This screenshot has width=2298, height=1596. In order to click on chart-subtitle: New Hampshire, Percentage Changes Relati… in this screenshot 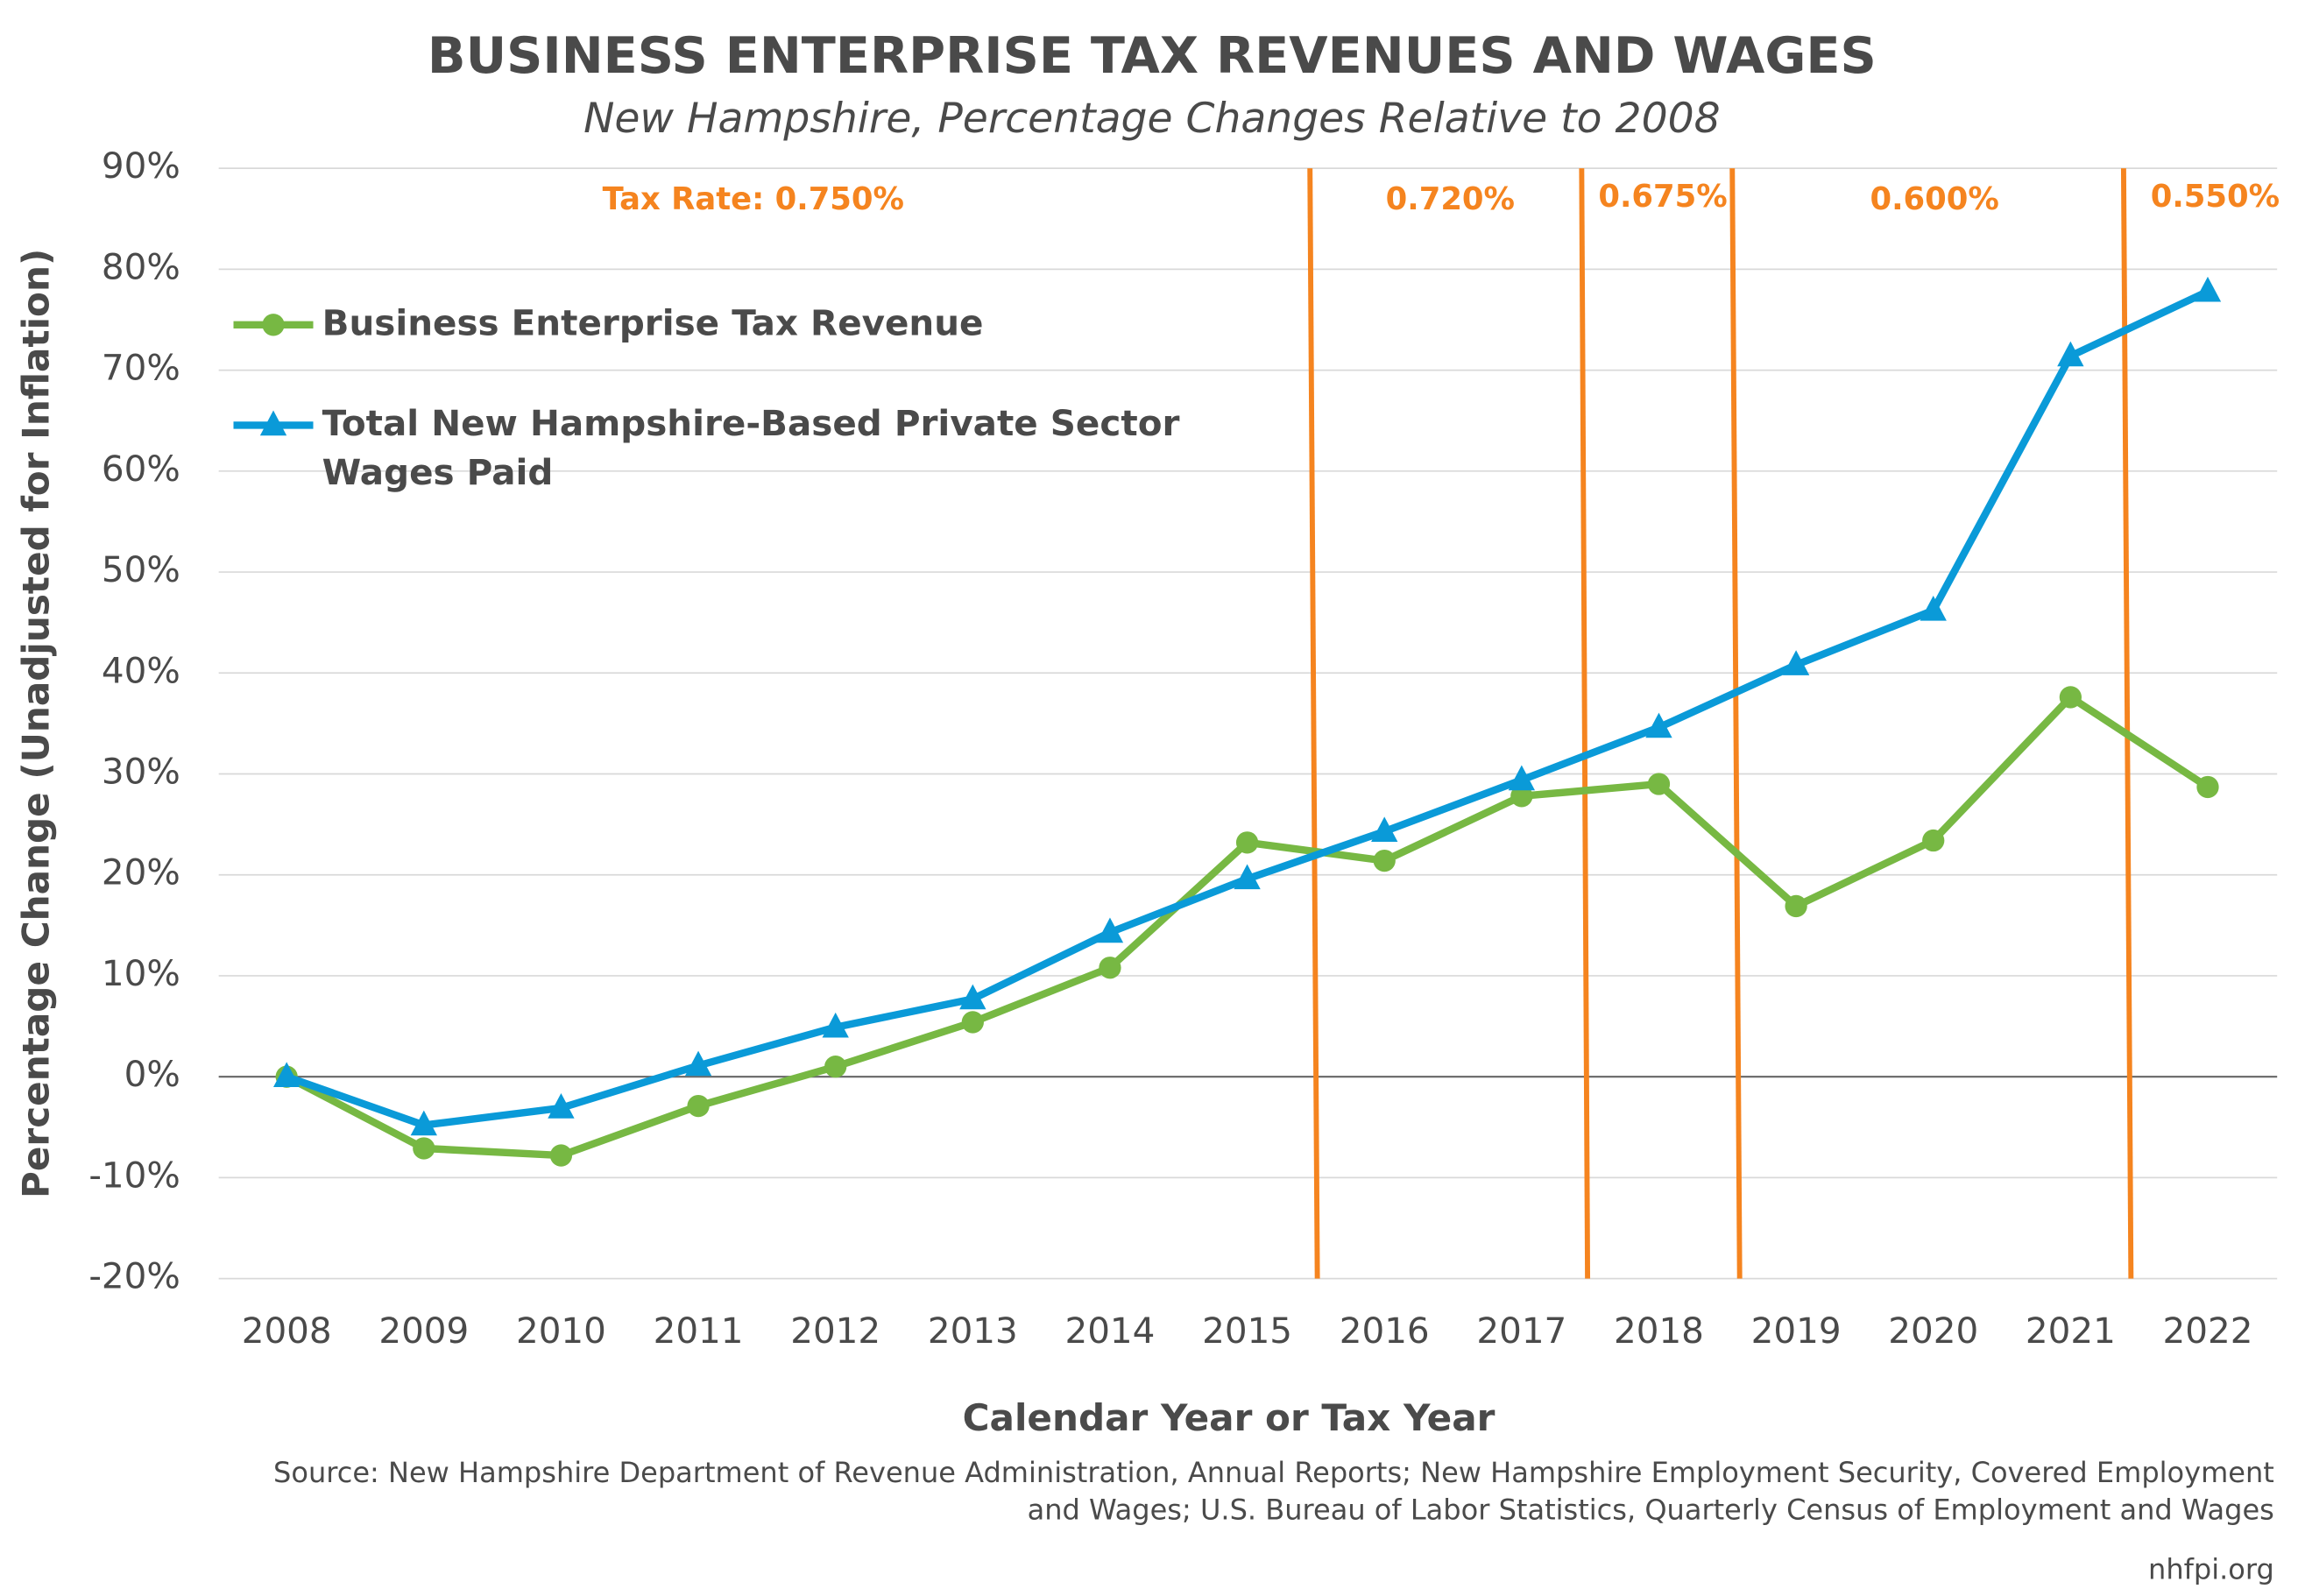, I will do `click(1152, 119)`.